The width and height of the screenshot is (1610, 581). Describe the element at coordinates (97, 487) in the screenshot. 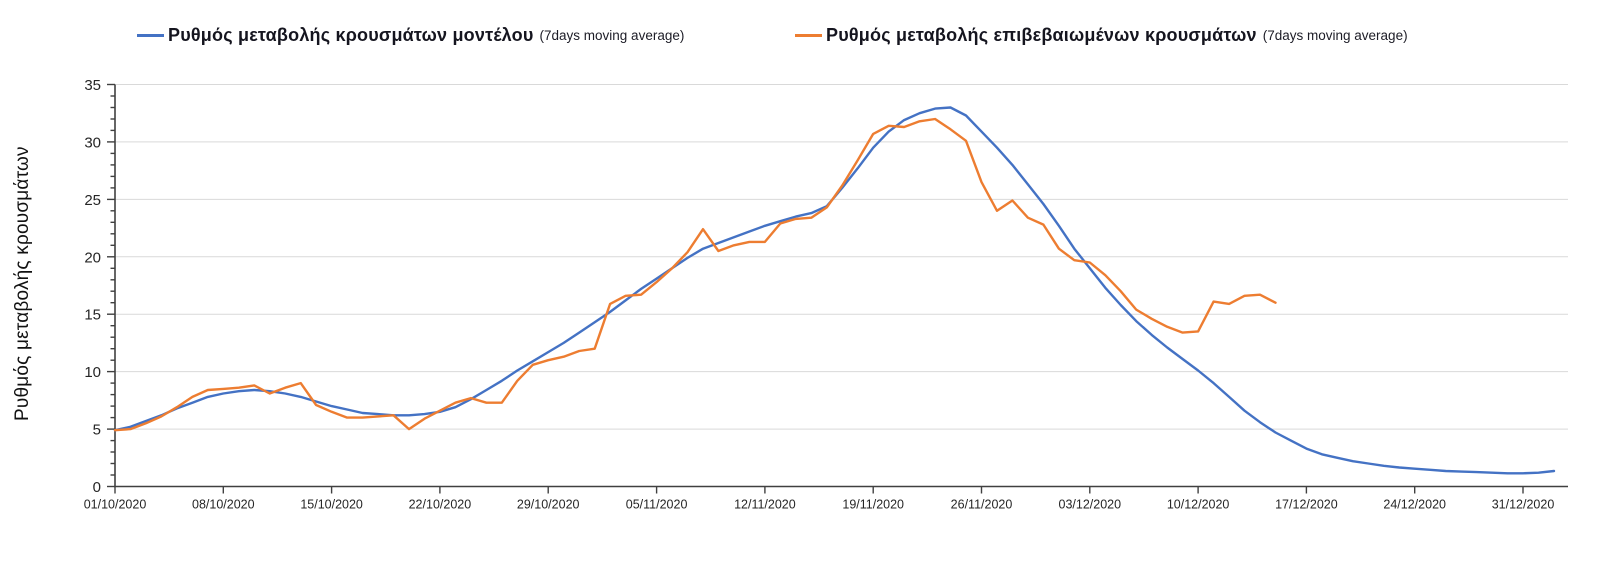

I see `y-tick-label: 0` at that location.